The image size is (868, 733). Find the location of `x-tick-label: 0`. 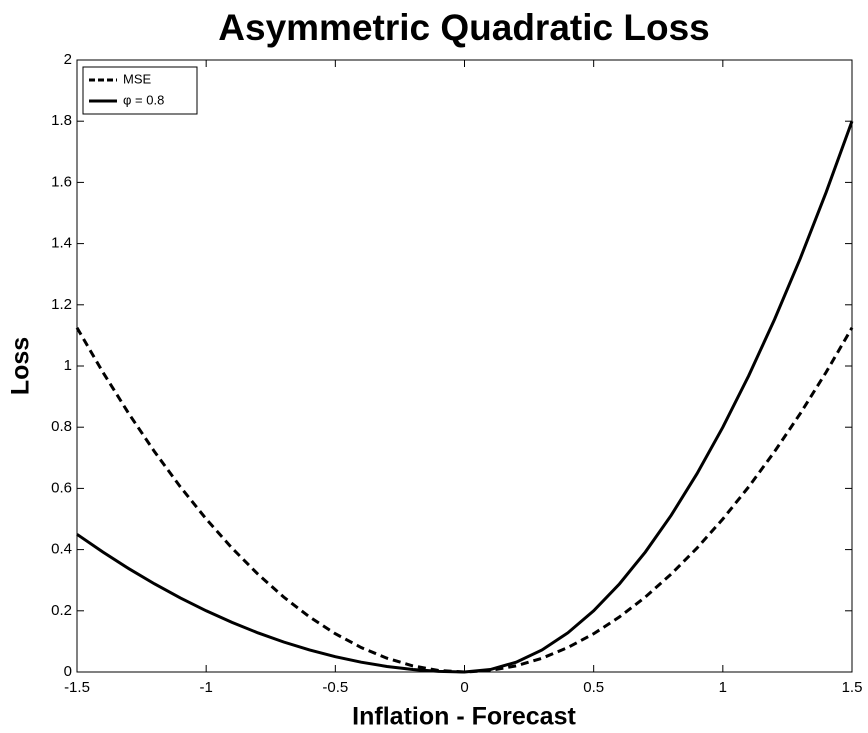

x-tick-label: 0 is located at coordinates (464, 687).